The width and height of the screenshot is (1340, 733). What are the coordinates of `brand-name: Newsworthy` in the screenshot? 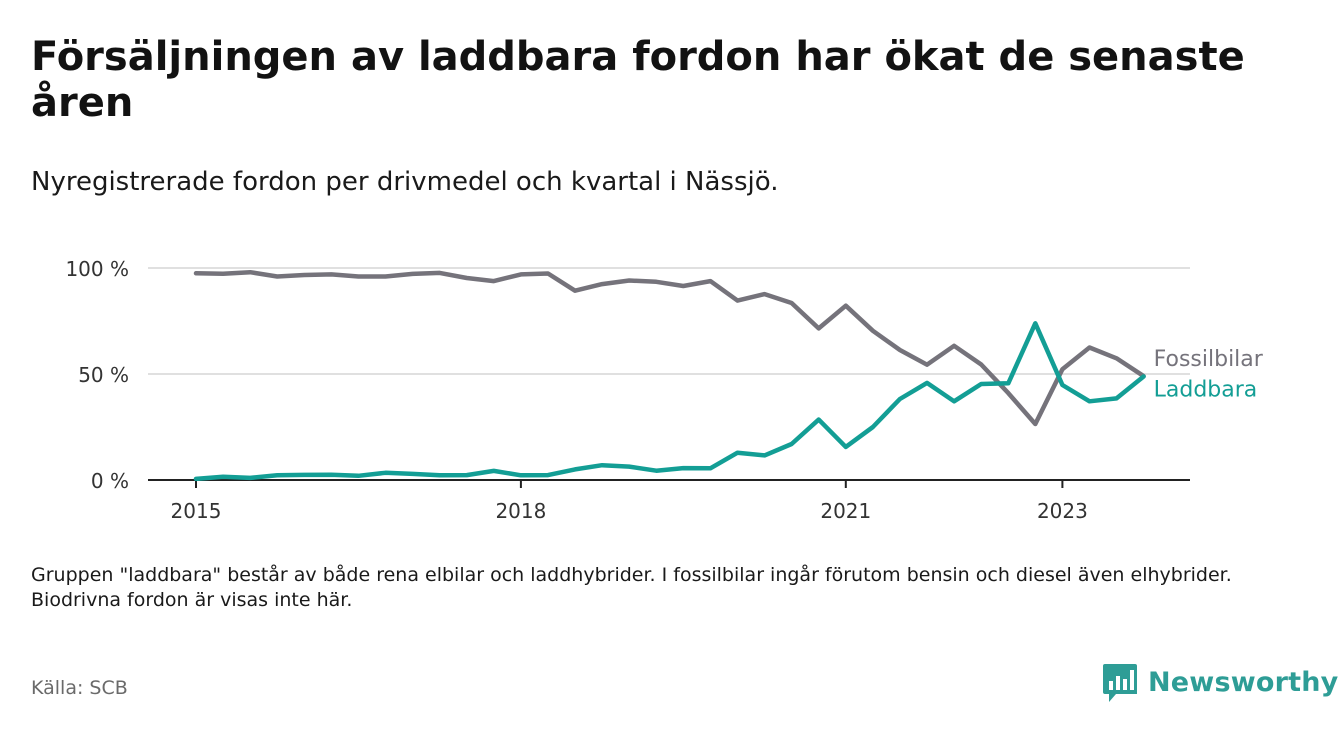 It's located at (1243, 682).